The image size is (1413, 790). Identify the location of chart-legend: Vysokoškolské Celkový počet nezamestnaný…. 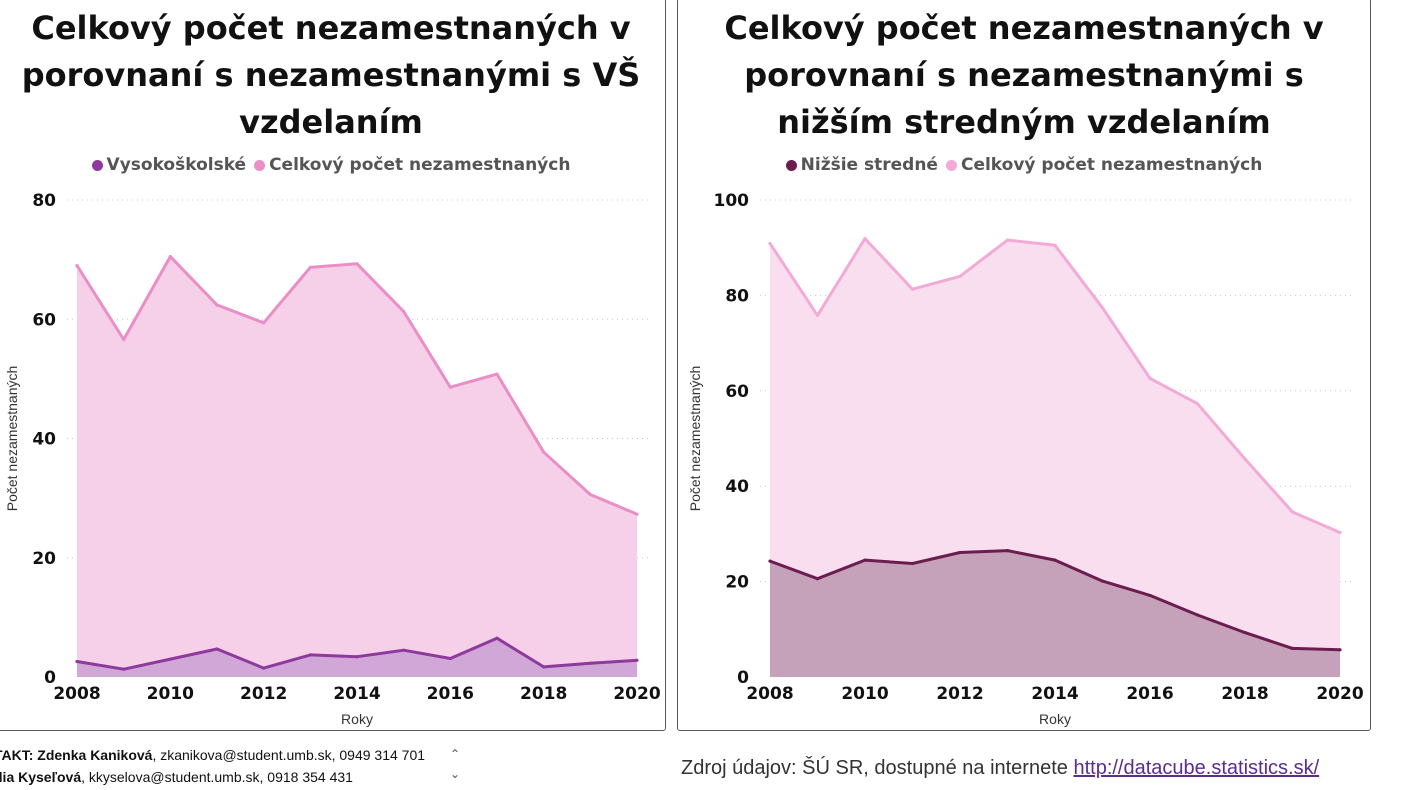
(332, 165).